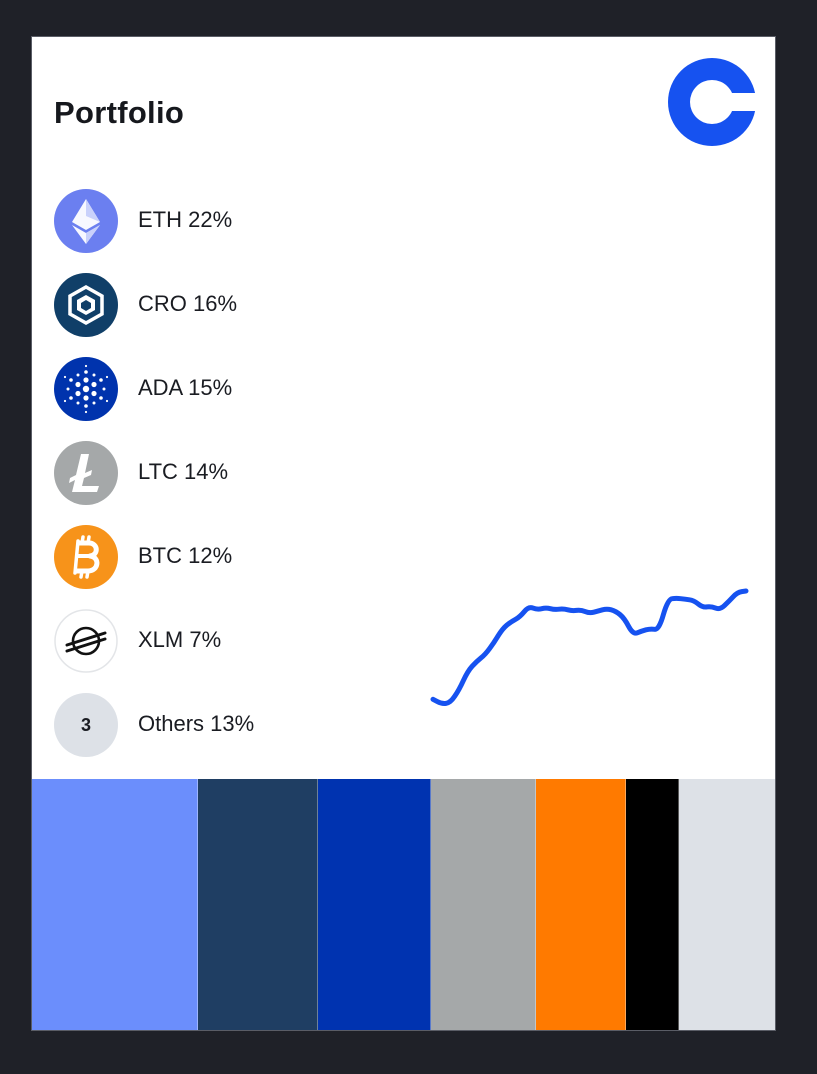 This screenshot has height=1074, width=817. Describe the element at coordinates (257, 904) in the screenshot. I see `allocation-segment-cro` at that location.